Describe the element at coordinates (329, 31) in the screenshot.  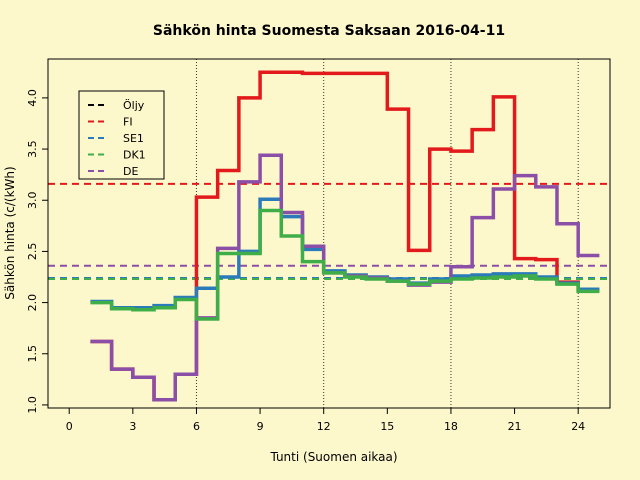
I see `chart-title: Sähkön hinta Suomesta Saksaan 2016-04-11` at that location.